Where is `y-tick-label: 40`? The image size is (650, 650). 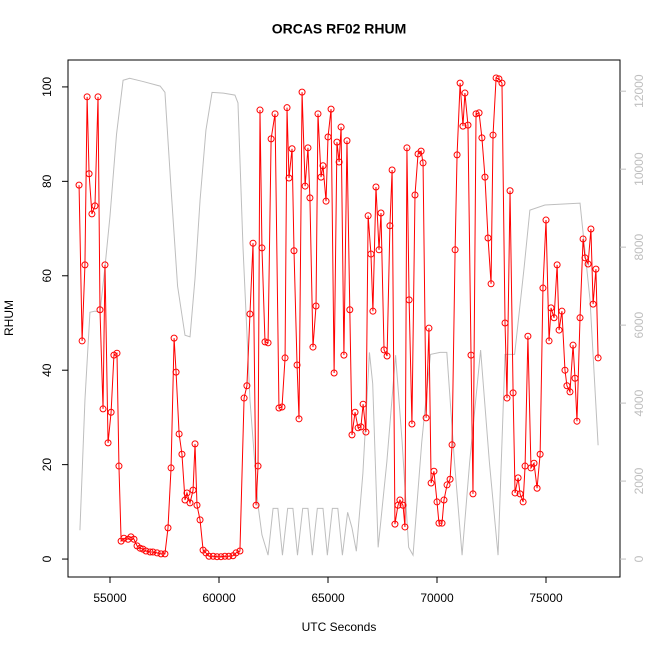
y-tick-label: 40 is located at coordinates (47, 370).